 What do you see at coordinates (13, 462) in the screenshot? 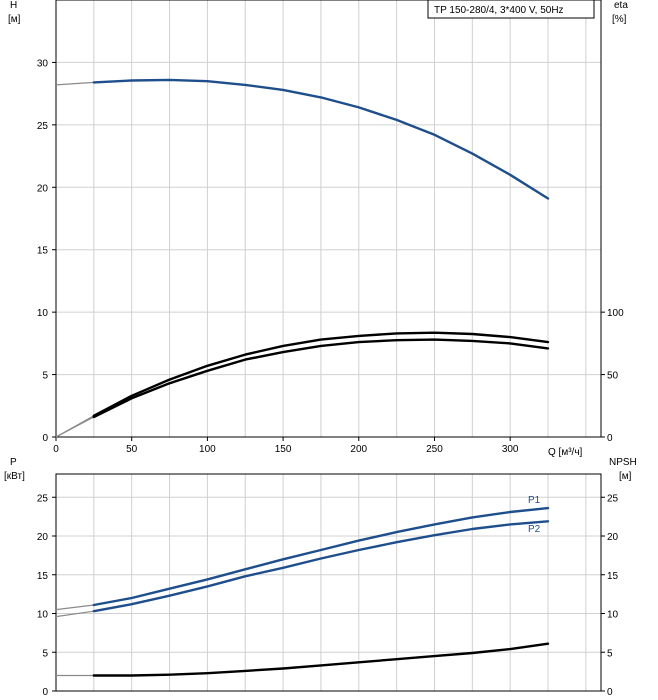
I see `p-axis-title: P` at bounding box center [13, 462].